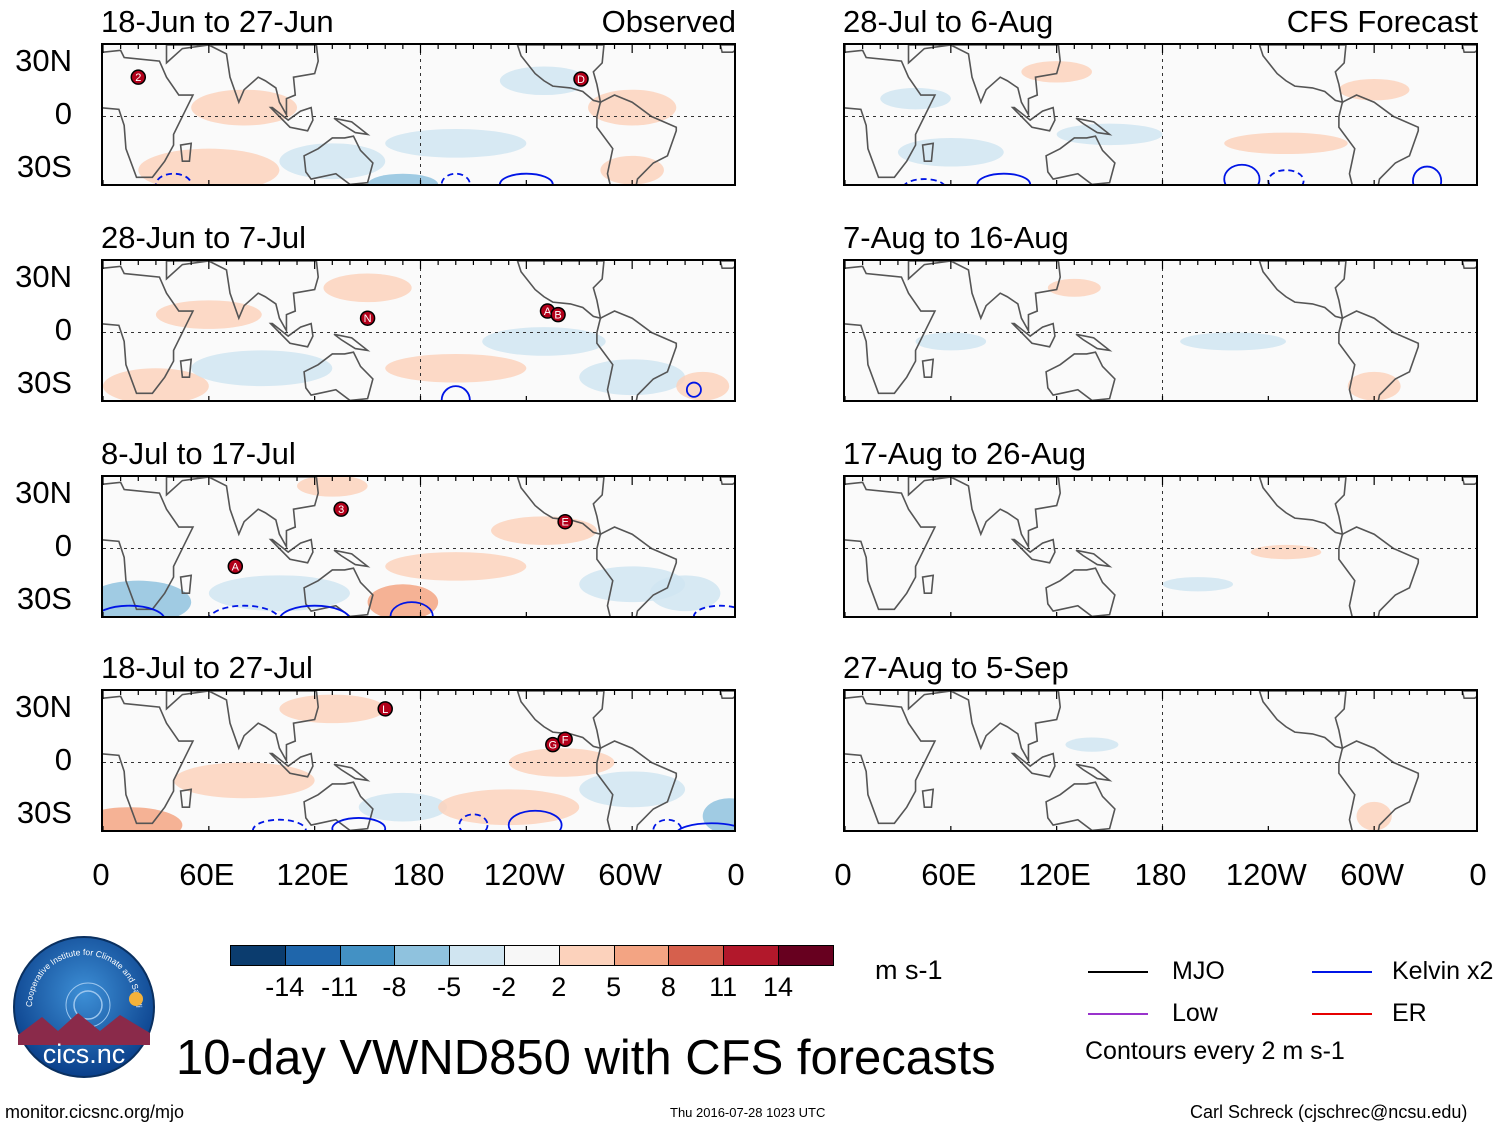  I want to click on panel-title-obs-3: 8-Jul to 17-Jul, so click(198, 453).